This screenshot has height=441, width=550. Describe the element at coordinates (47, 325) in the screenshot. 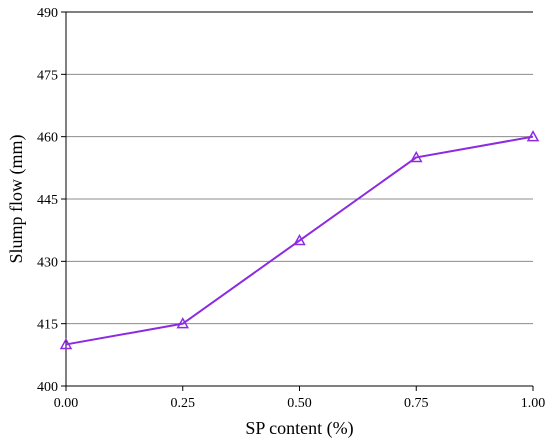

I see `y-tick-label: 415` at that location.